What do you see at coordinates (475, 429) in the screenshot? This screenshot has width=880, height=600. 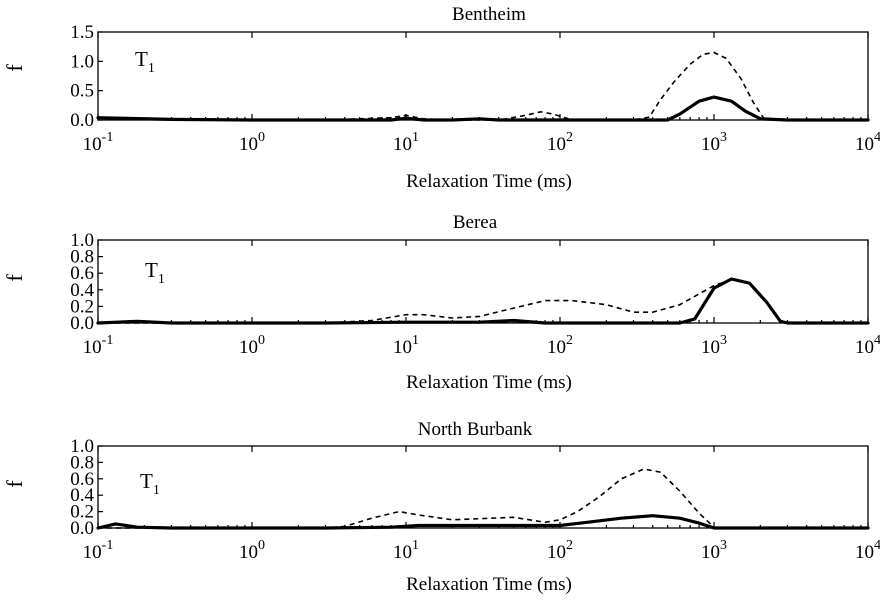 I see `panel-title: North Burbank` at bounding box center [475, 429].